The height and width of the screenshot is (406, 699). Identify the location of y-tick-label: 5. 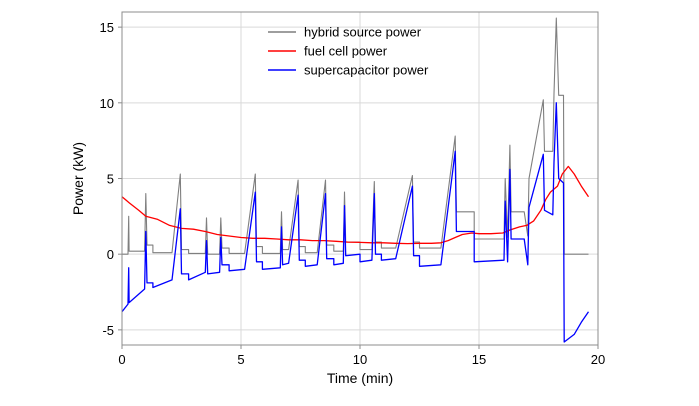
(110, 179).